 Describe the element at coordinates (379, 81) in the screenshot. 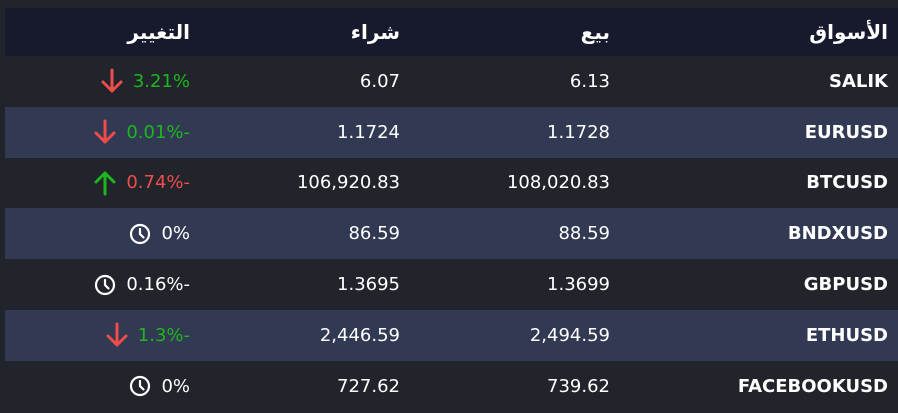

I see `buy-price: 6.07` at that location.